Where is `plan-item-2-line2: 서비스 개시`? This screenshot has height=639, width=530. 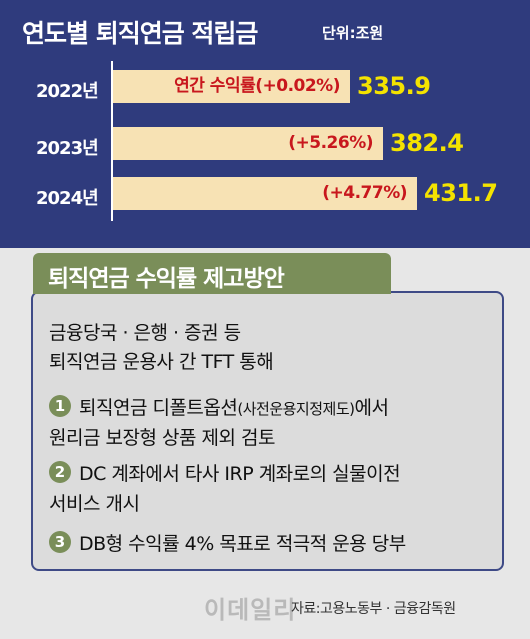
plan-item-2-line2: 서비스 개시 is located at coordinates (94, 504).